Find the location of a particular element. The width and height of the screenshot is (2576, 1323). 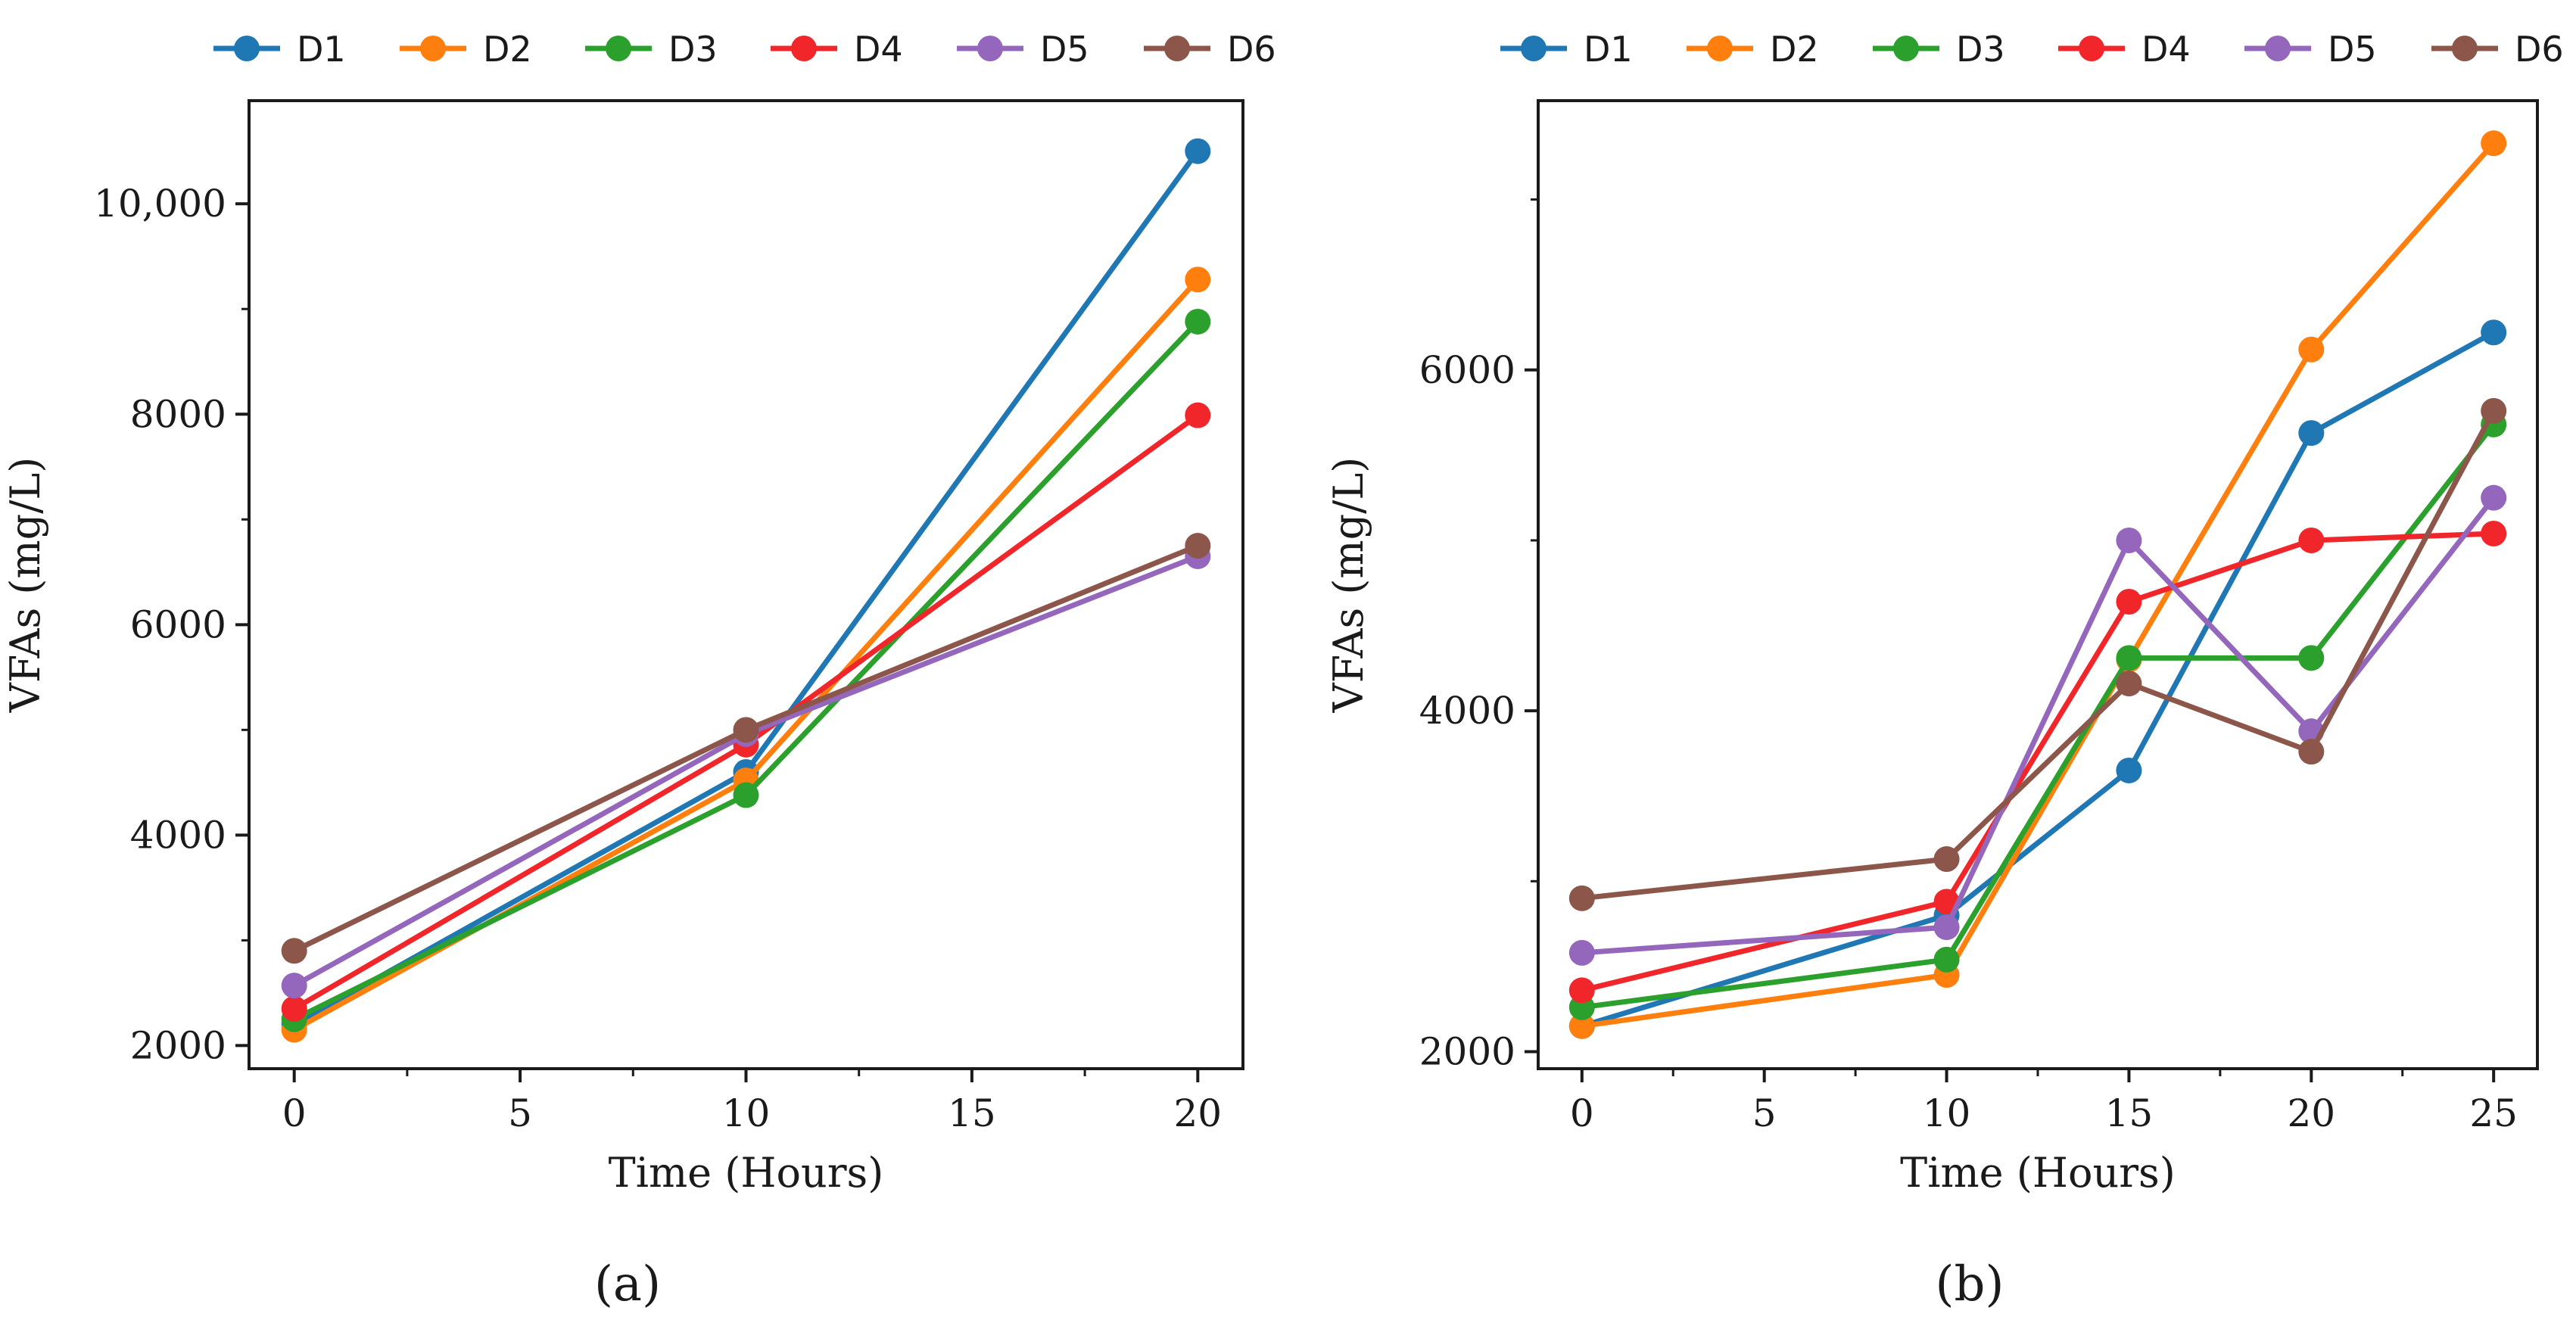

y-tick-label: 10,000 is located at coordinates (160, 204).